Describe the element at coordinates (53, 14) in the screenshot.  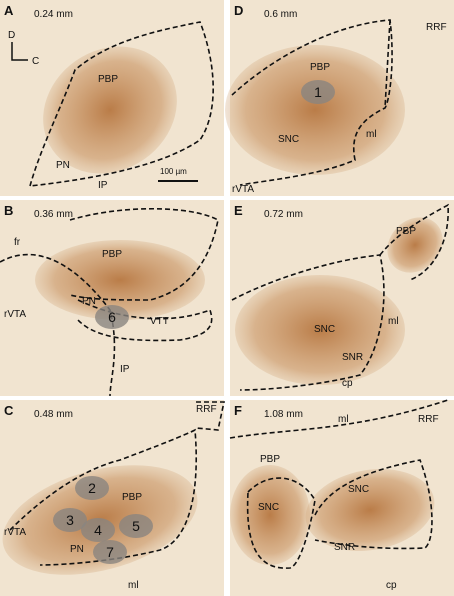
I see `depth-label: 0.24 mm` at that location.